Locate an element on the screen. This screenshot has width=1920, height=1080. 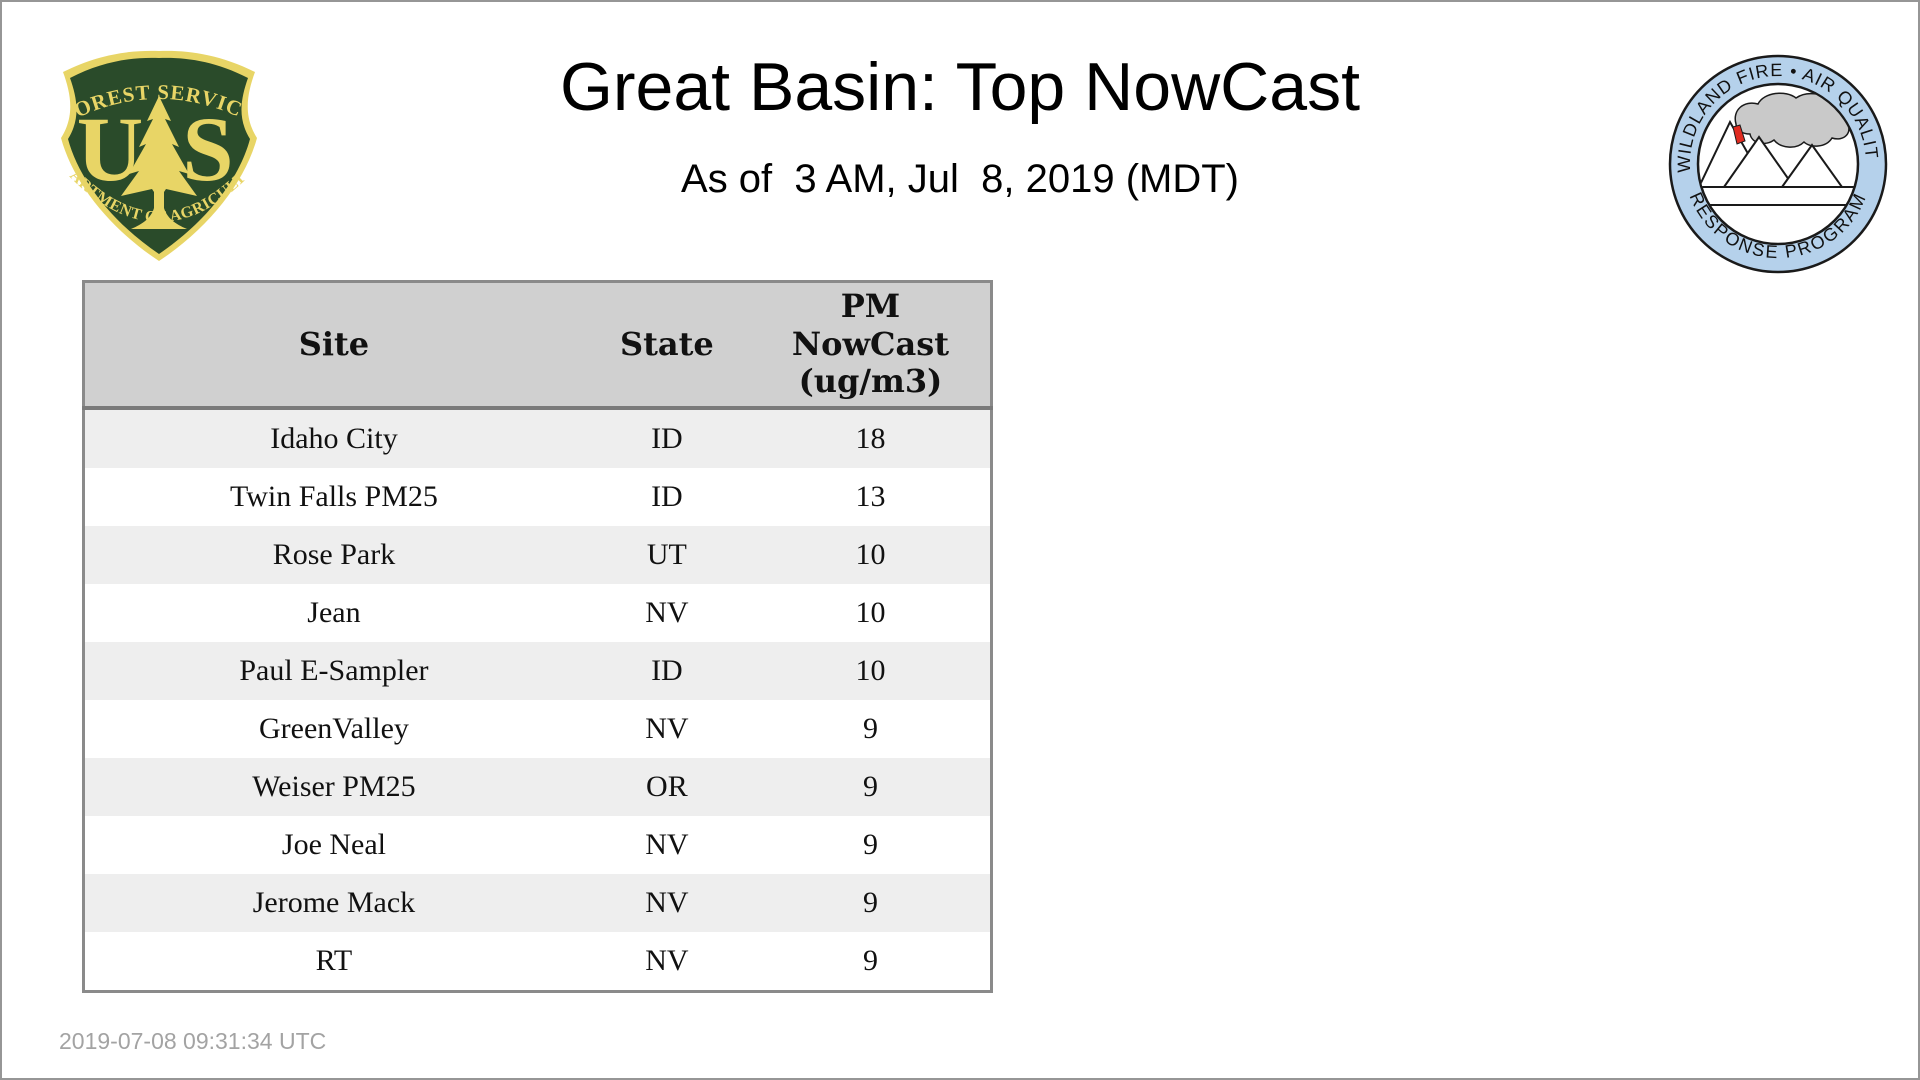
state-cell: OR is located at coordinates (666, 787).